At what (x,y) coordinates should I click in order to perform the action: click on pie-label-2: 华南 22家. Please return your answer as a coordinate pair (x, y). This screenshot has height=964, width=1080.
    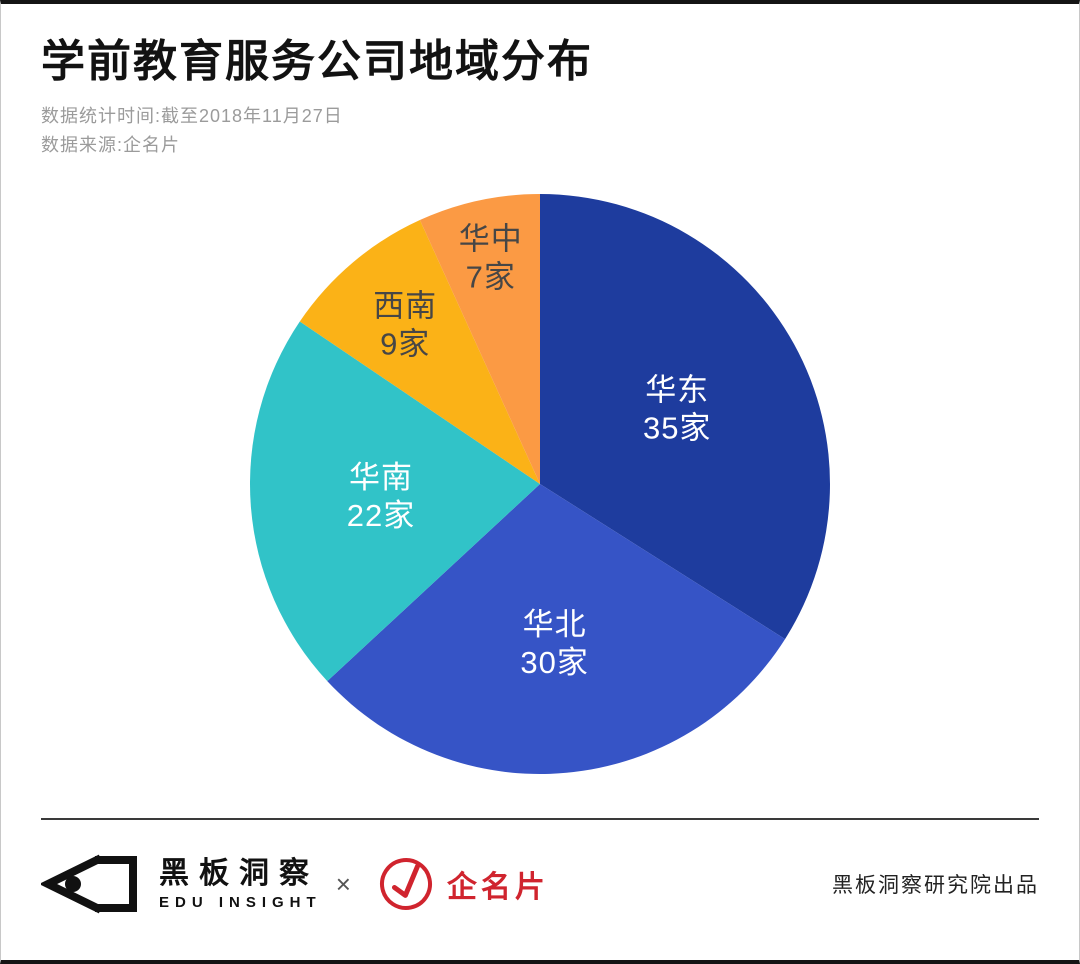
    Looking at the image, I should click on (381, 497).